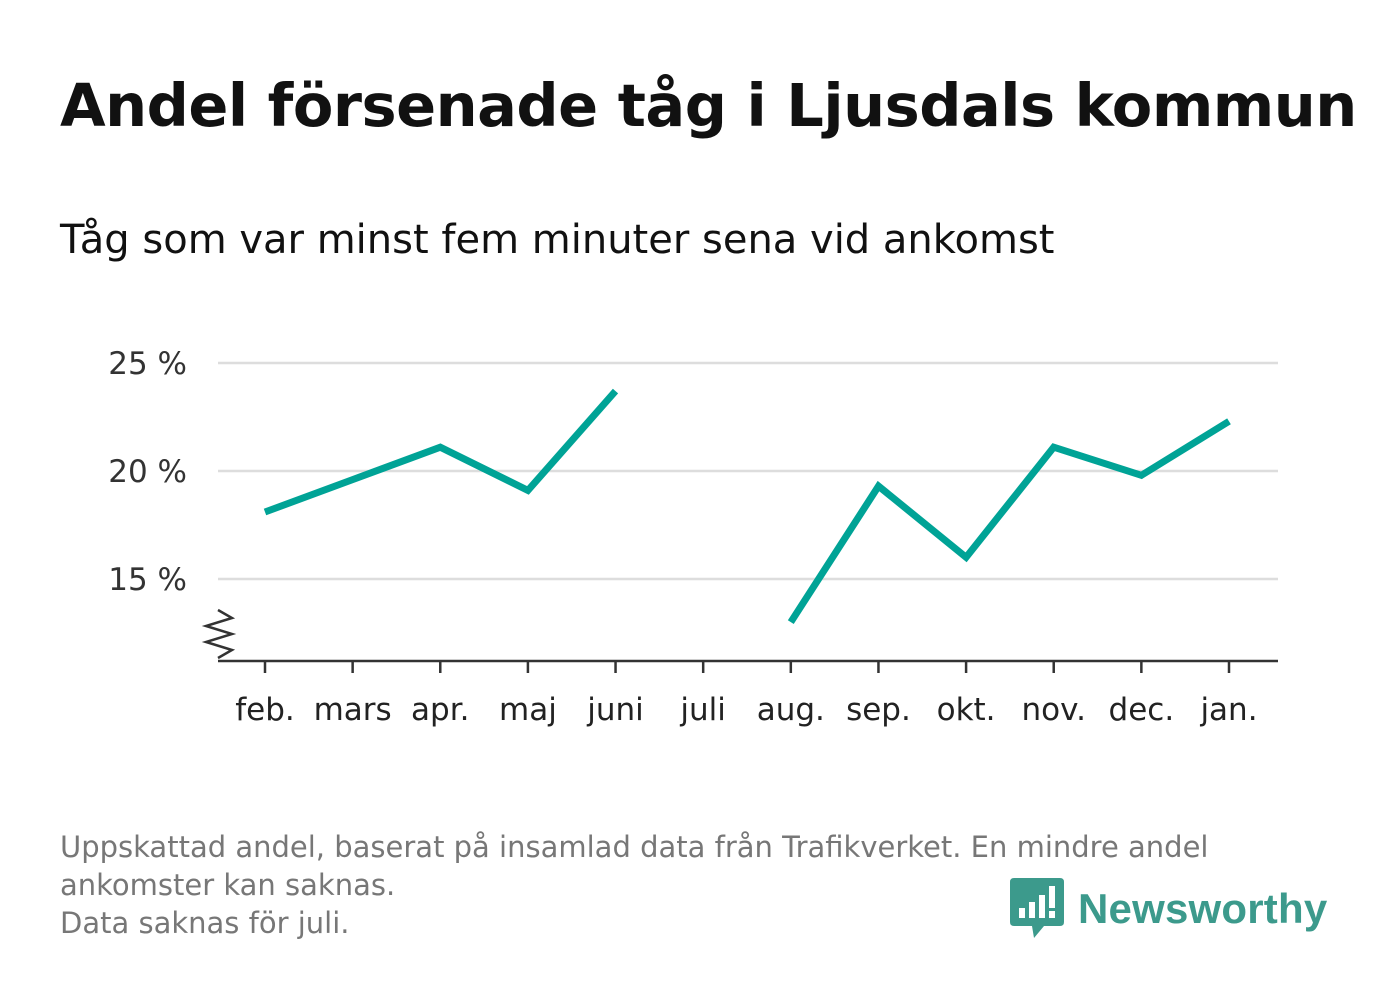 The image size is (1382, 999). What do you see at coordinates (1228, 710) in the screenshot?
I see `x-tick-label: jan.` at bounding box center [1228, 710].